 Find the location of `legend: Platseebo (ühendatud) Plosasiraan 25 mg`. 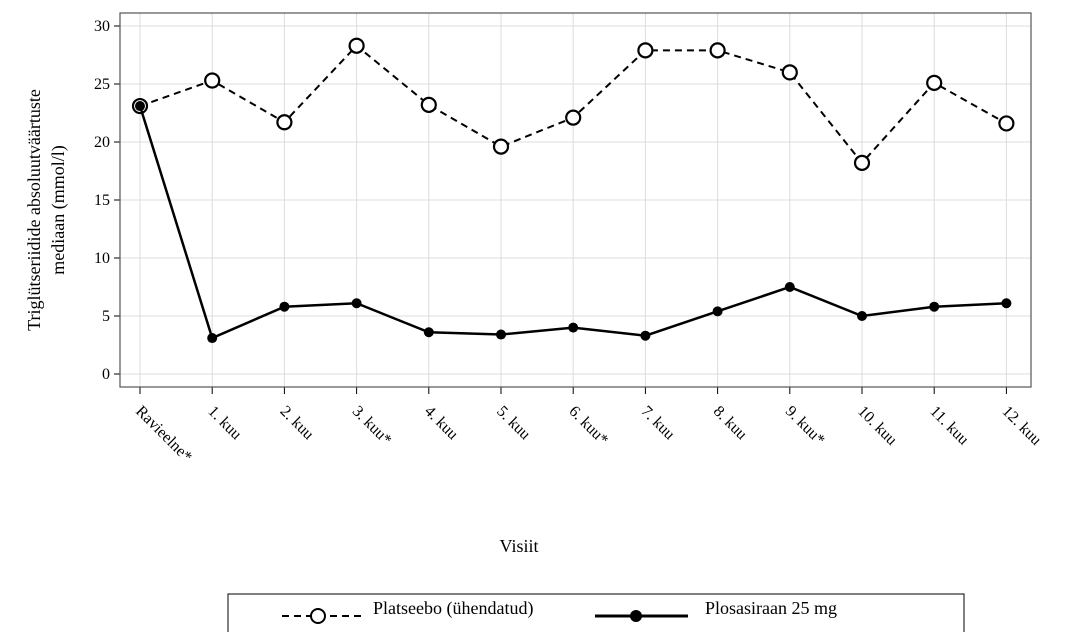

legend: Platseebo (ühendatud) Plosasiraan 25 mg is located at coordinates (596, 612).